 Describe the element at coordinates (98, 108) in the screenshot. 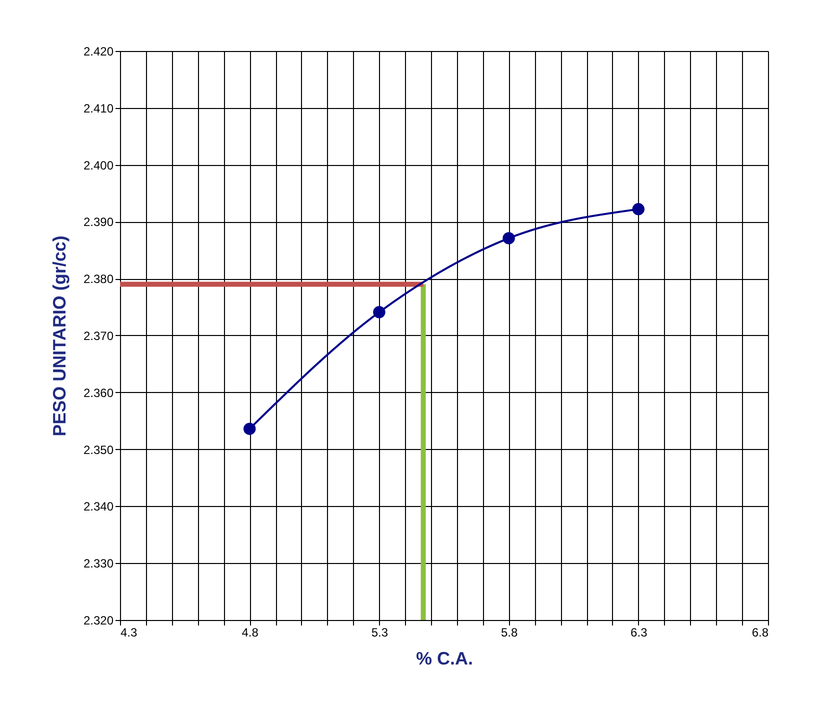

I see `y-tick-label: 2.410` at that location.